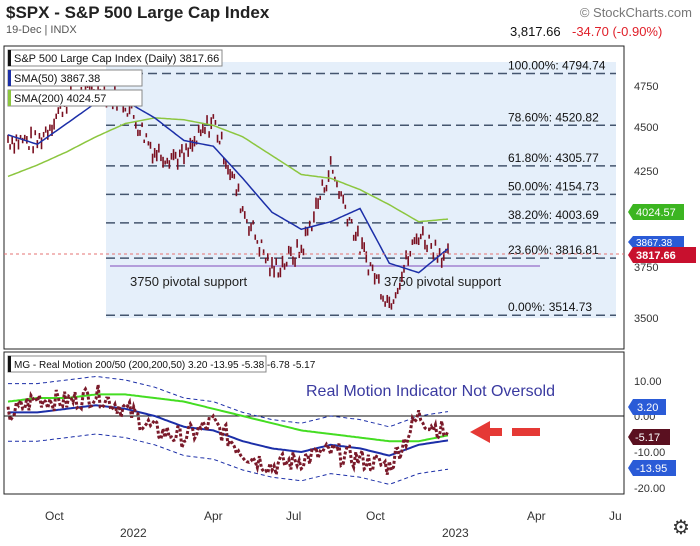 The width and height of the screenshot is (700, 546). What do you see at coordinates (455, 533) in the screenshot?
I see `x-label: 2023` at bounding box center [455, 533].